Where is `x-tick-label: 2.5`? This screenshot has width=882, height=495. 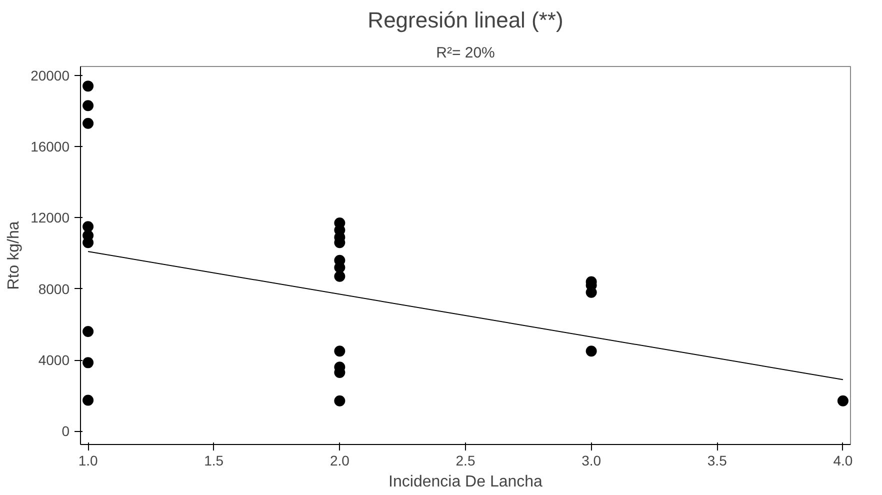 x-tick-label: 2.5 is located at coordinates (466, 460).